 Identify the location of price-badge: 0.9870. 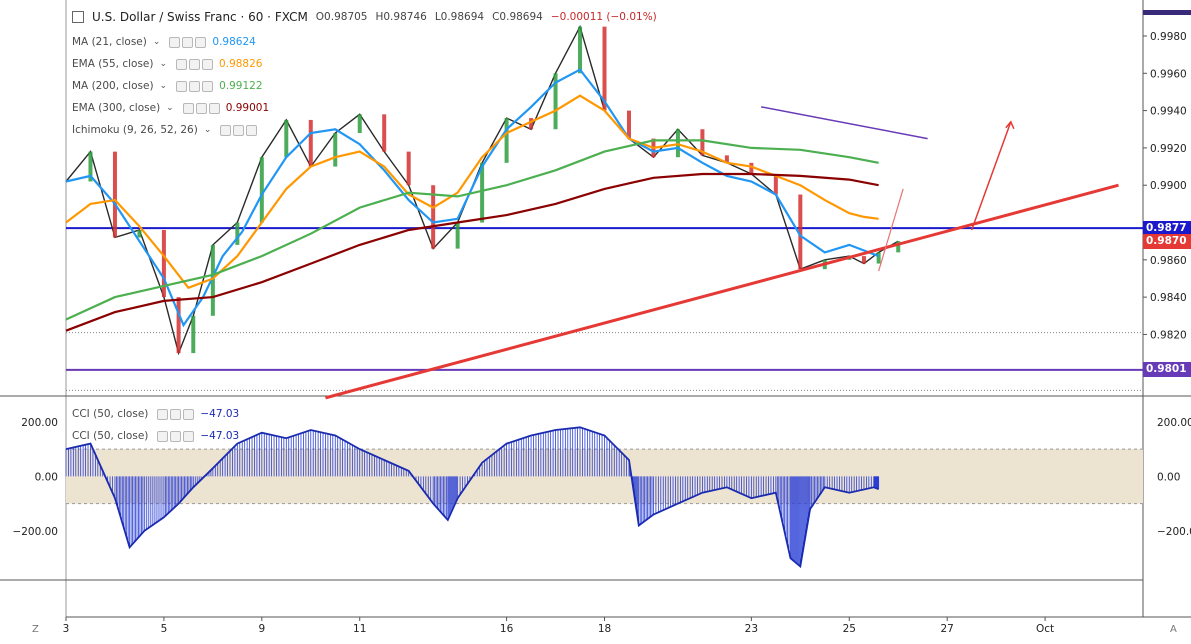
(1167, 241).